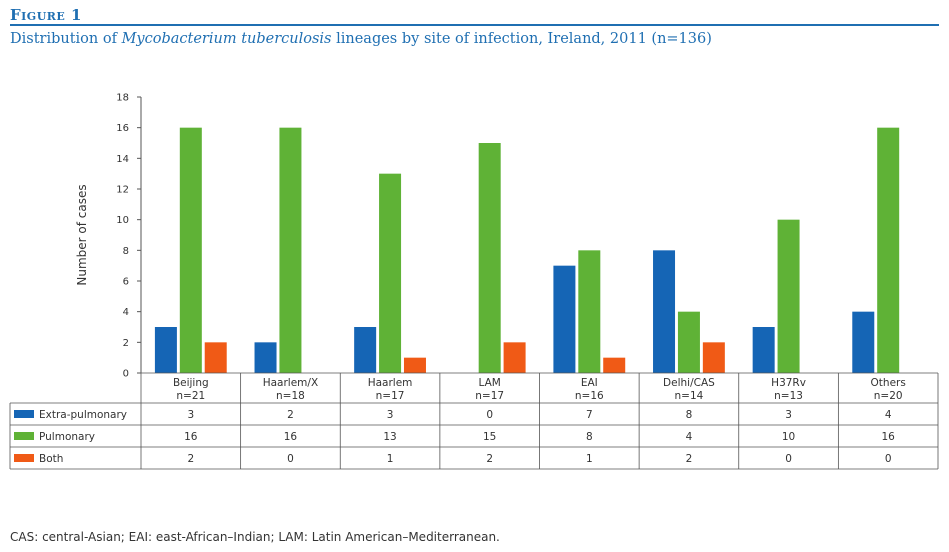  I want to click on category-n-label: n=18, so click(290, 396).